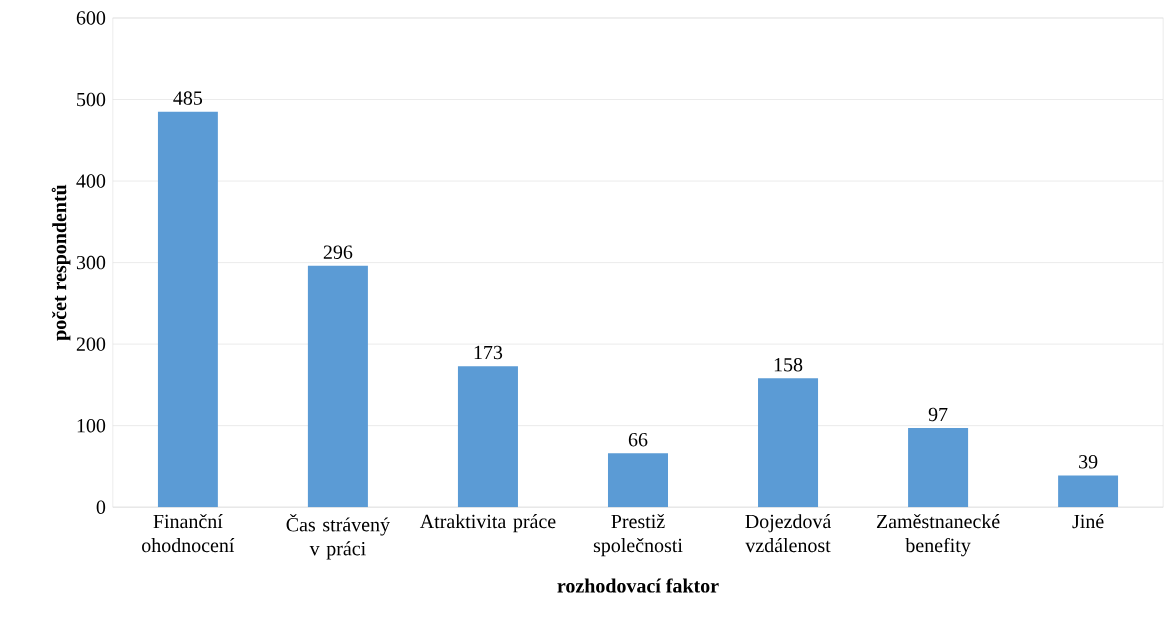 The height and width of the screenshot is (625, 1168). What do you see at coordinates (638, 535) in the screenshot?
I see `x-tick-label: Prestiž společnosti` at bounding box center [638, 535].